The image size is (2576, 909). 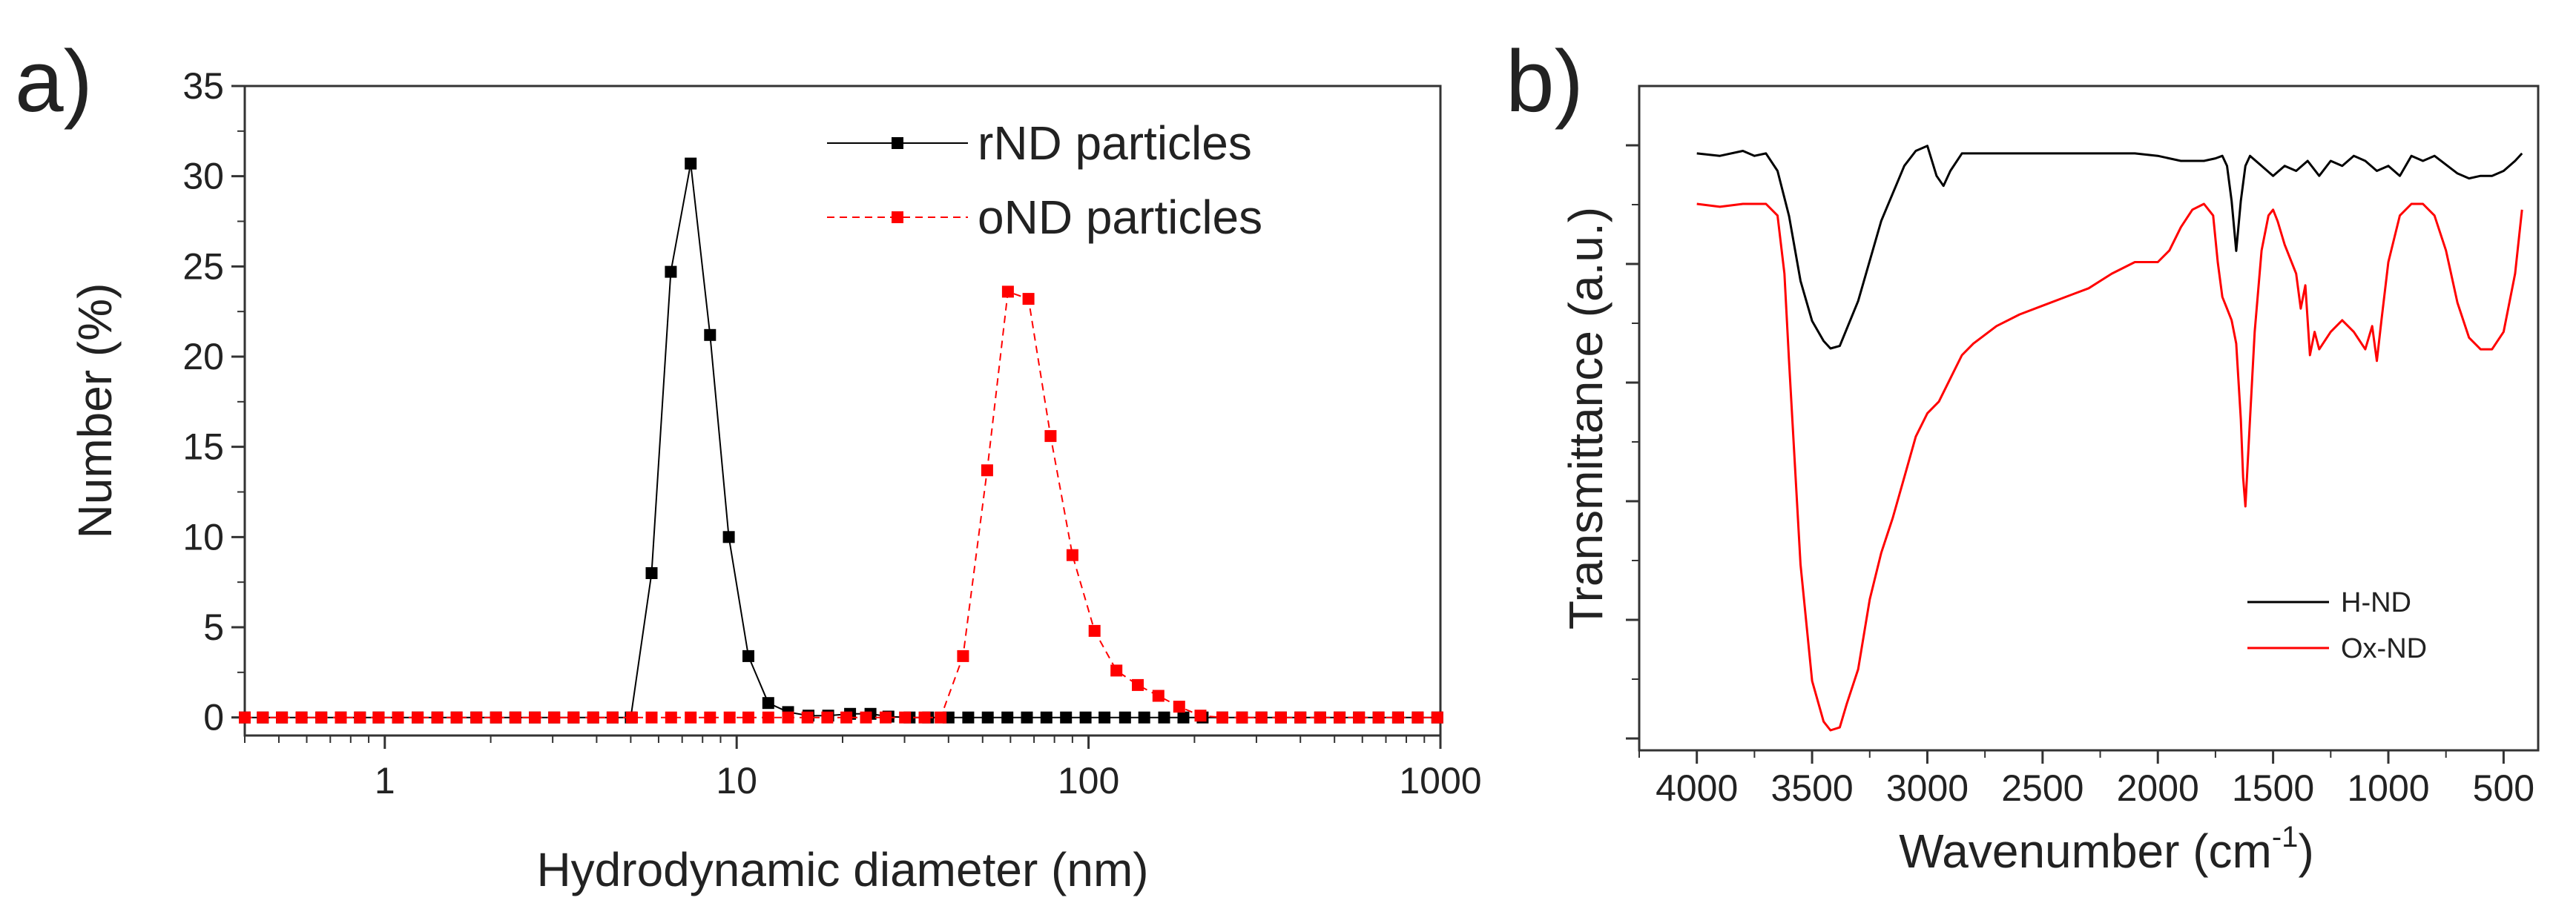 What do you see at coordinates (213, 717) in the screenshot?
I see `a-y-tick-label: 0` at bounding box center [213, 717].